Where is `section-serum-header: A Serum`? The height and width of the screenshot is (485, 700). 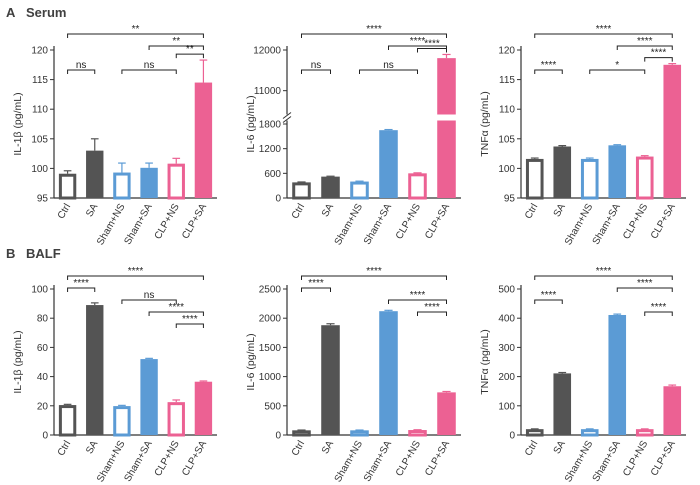
section-serum-header: A Serum is located at coordinates (36, 12).